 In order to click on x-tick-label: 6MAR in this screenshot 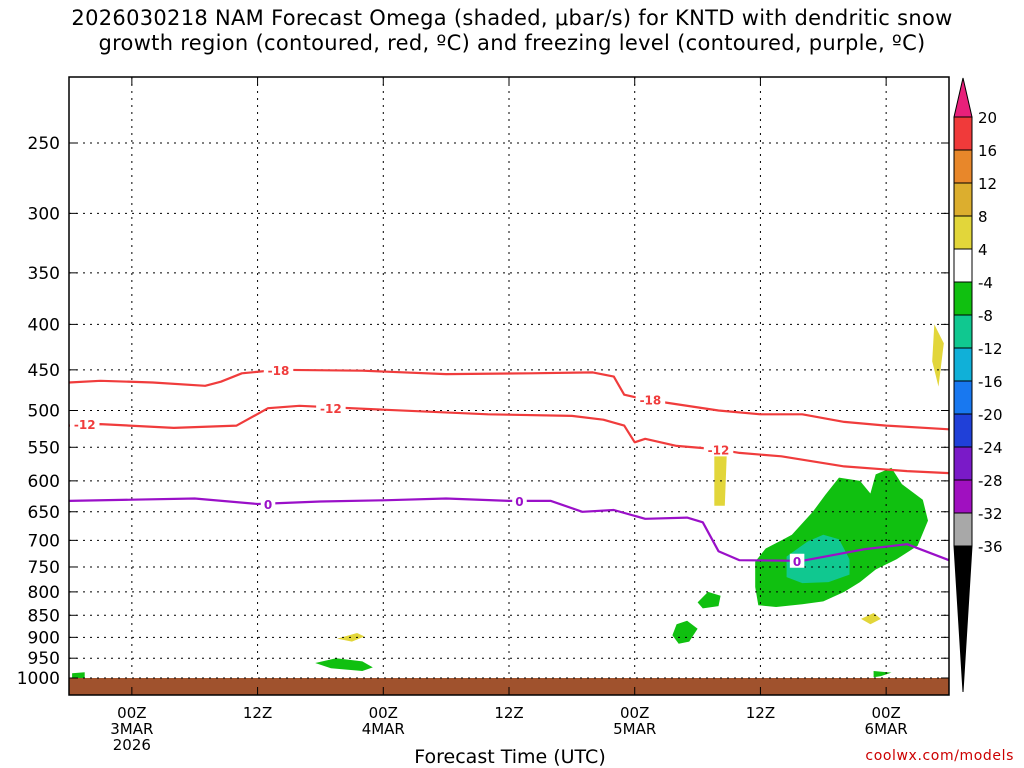, I will do `click(886, 729)`.